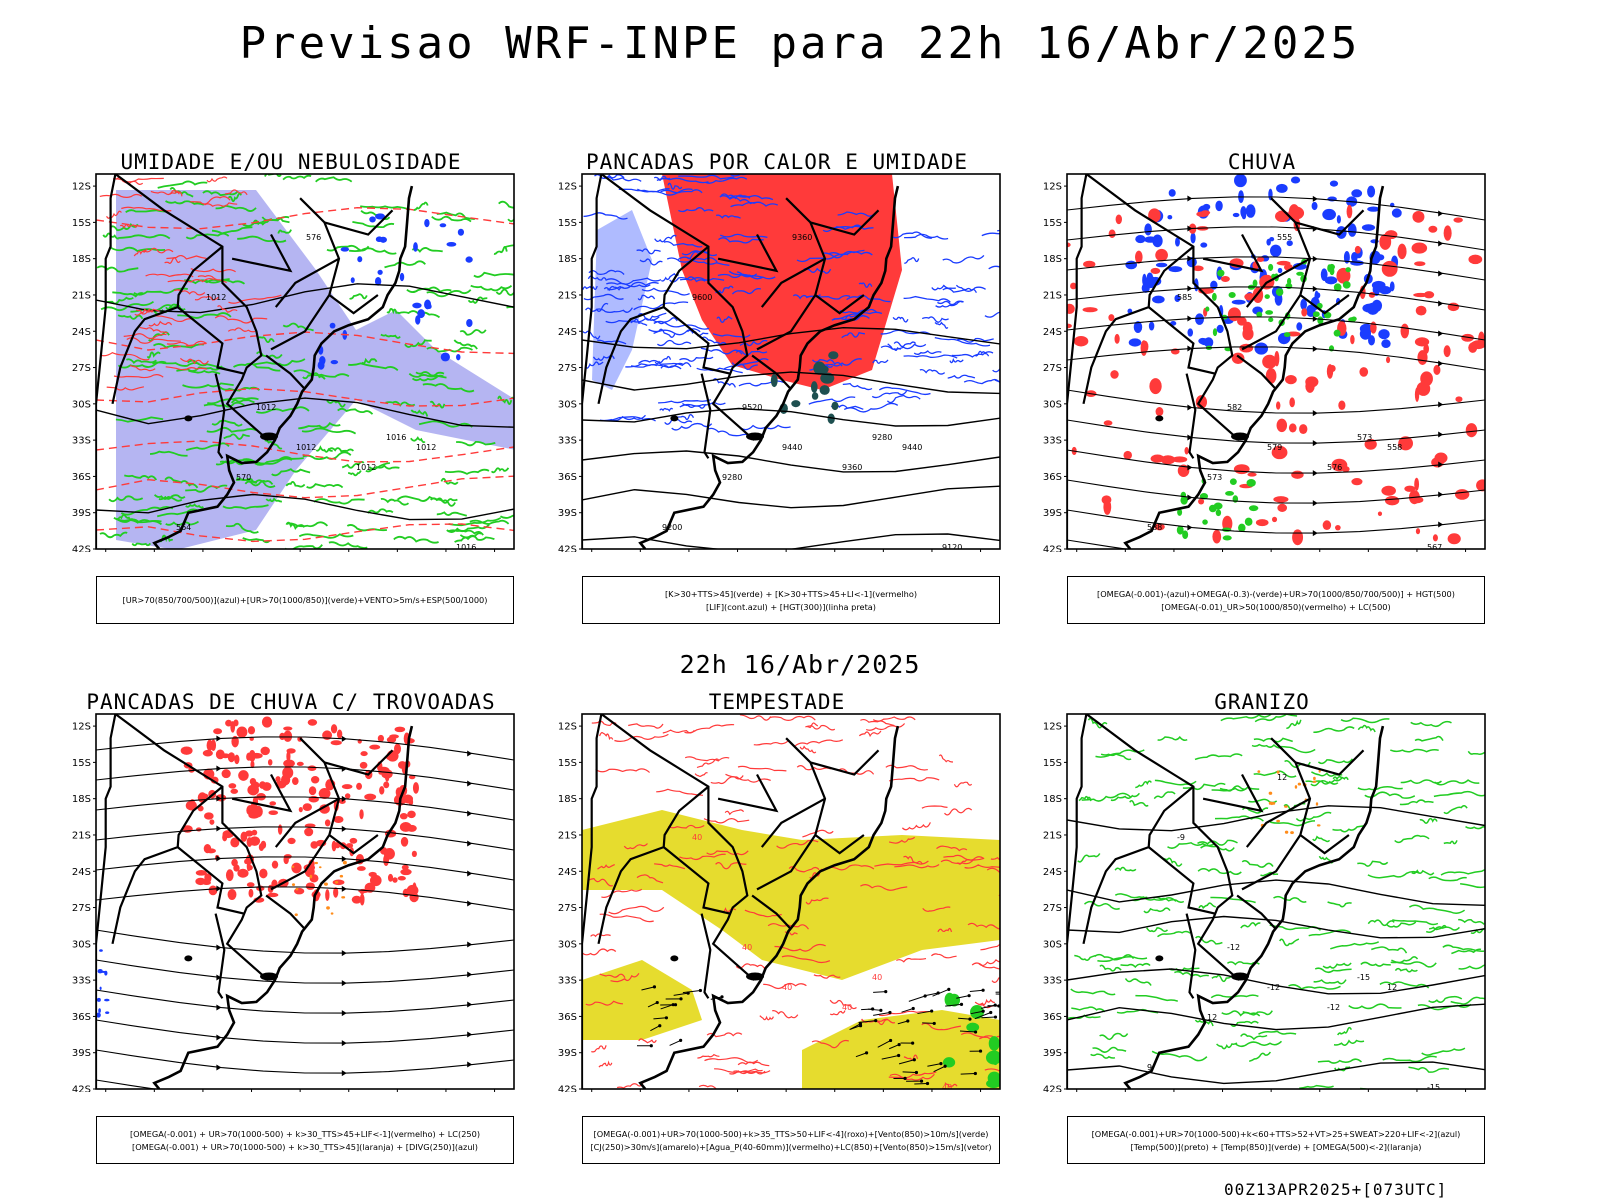 The width and height of the screenshot is (1600, 1200). What do you see at coordinates (755, 976) in the screenshot?
I see `lagoa-mirim` at bounding box center [755, 976].